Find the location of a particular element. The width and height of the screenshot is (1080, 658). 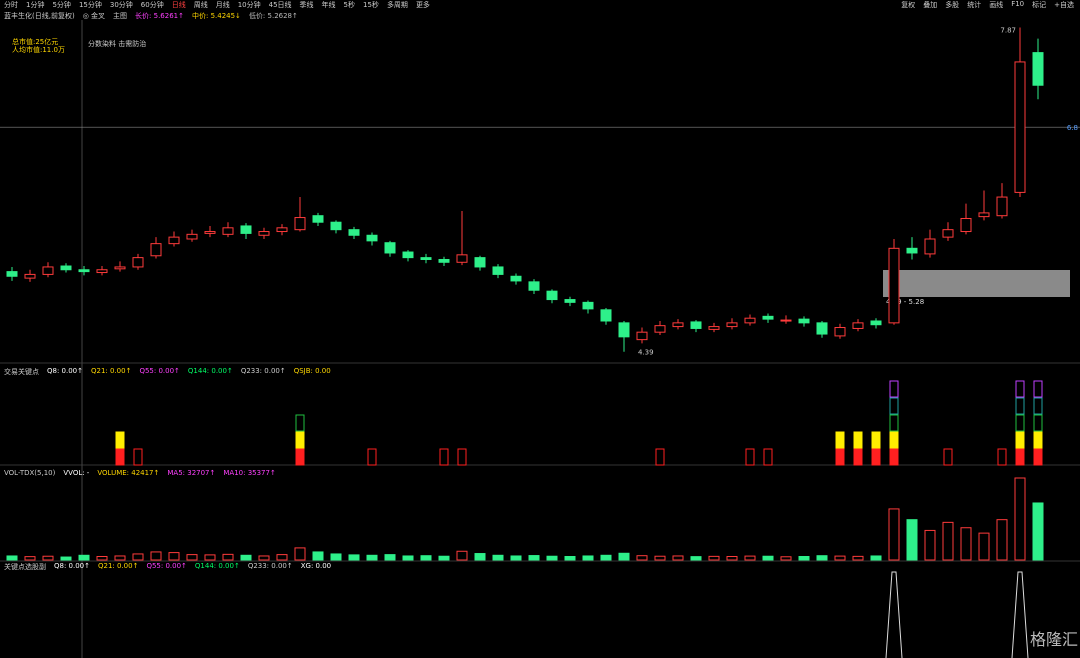

period-tab: 年线 is located at coordinates (328, 5).